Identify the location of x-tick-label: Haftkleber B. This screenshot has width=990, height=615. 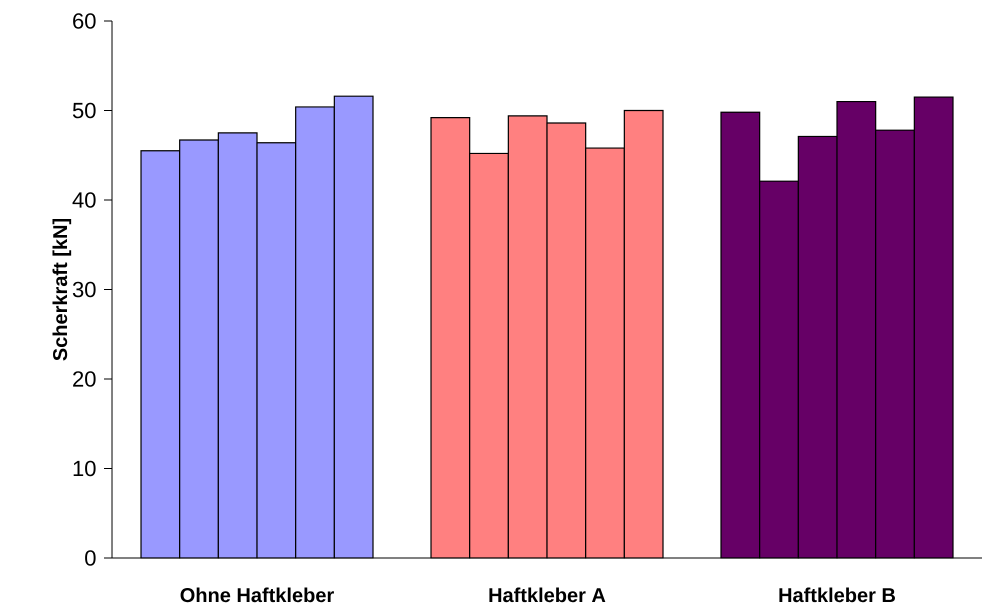
(837, 595).